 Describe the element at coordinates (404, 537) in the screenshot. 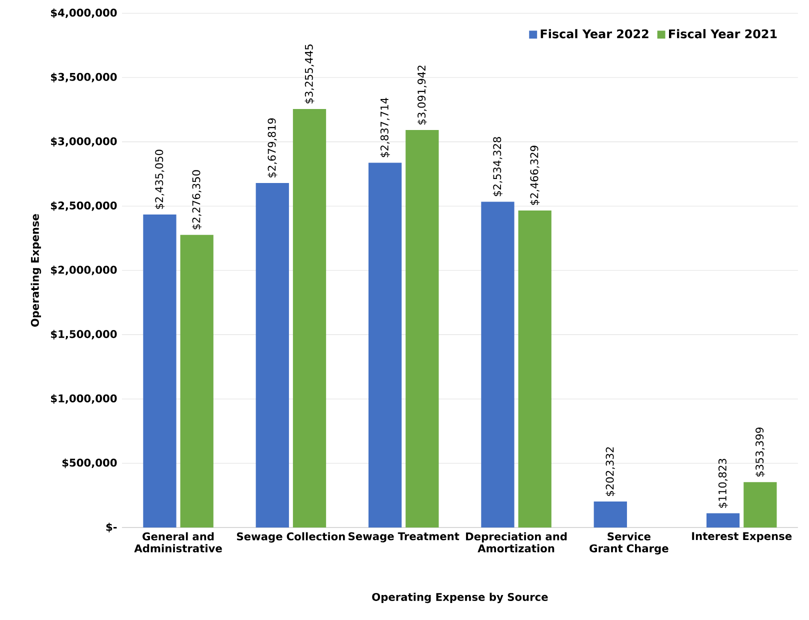

I see `x-tick-label: Sewage Treatment` at that location.